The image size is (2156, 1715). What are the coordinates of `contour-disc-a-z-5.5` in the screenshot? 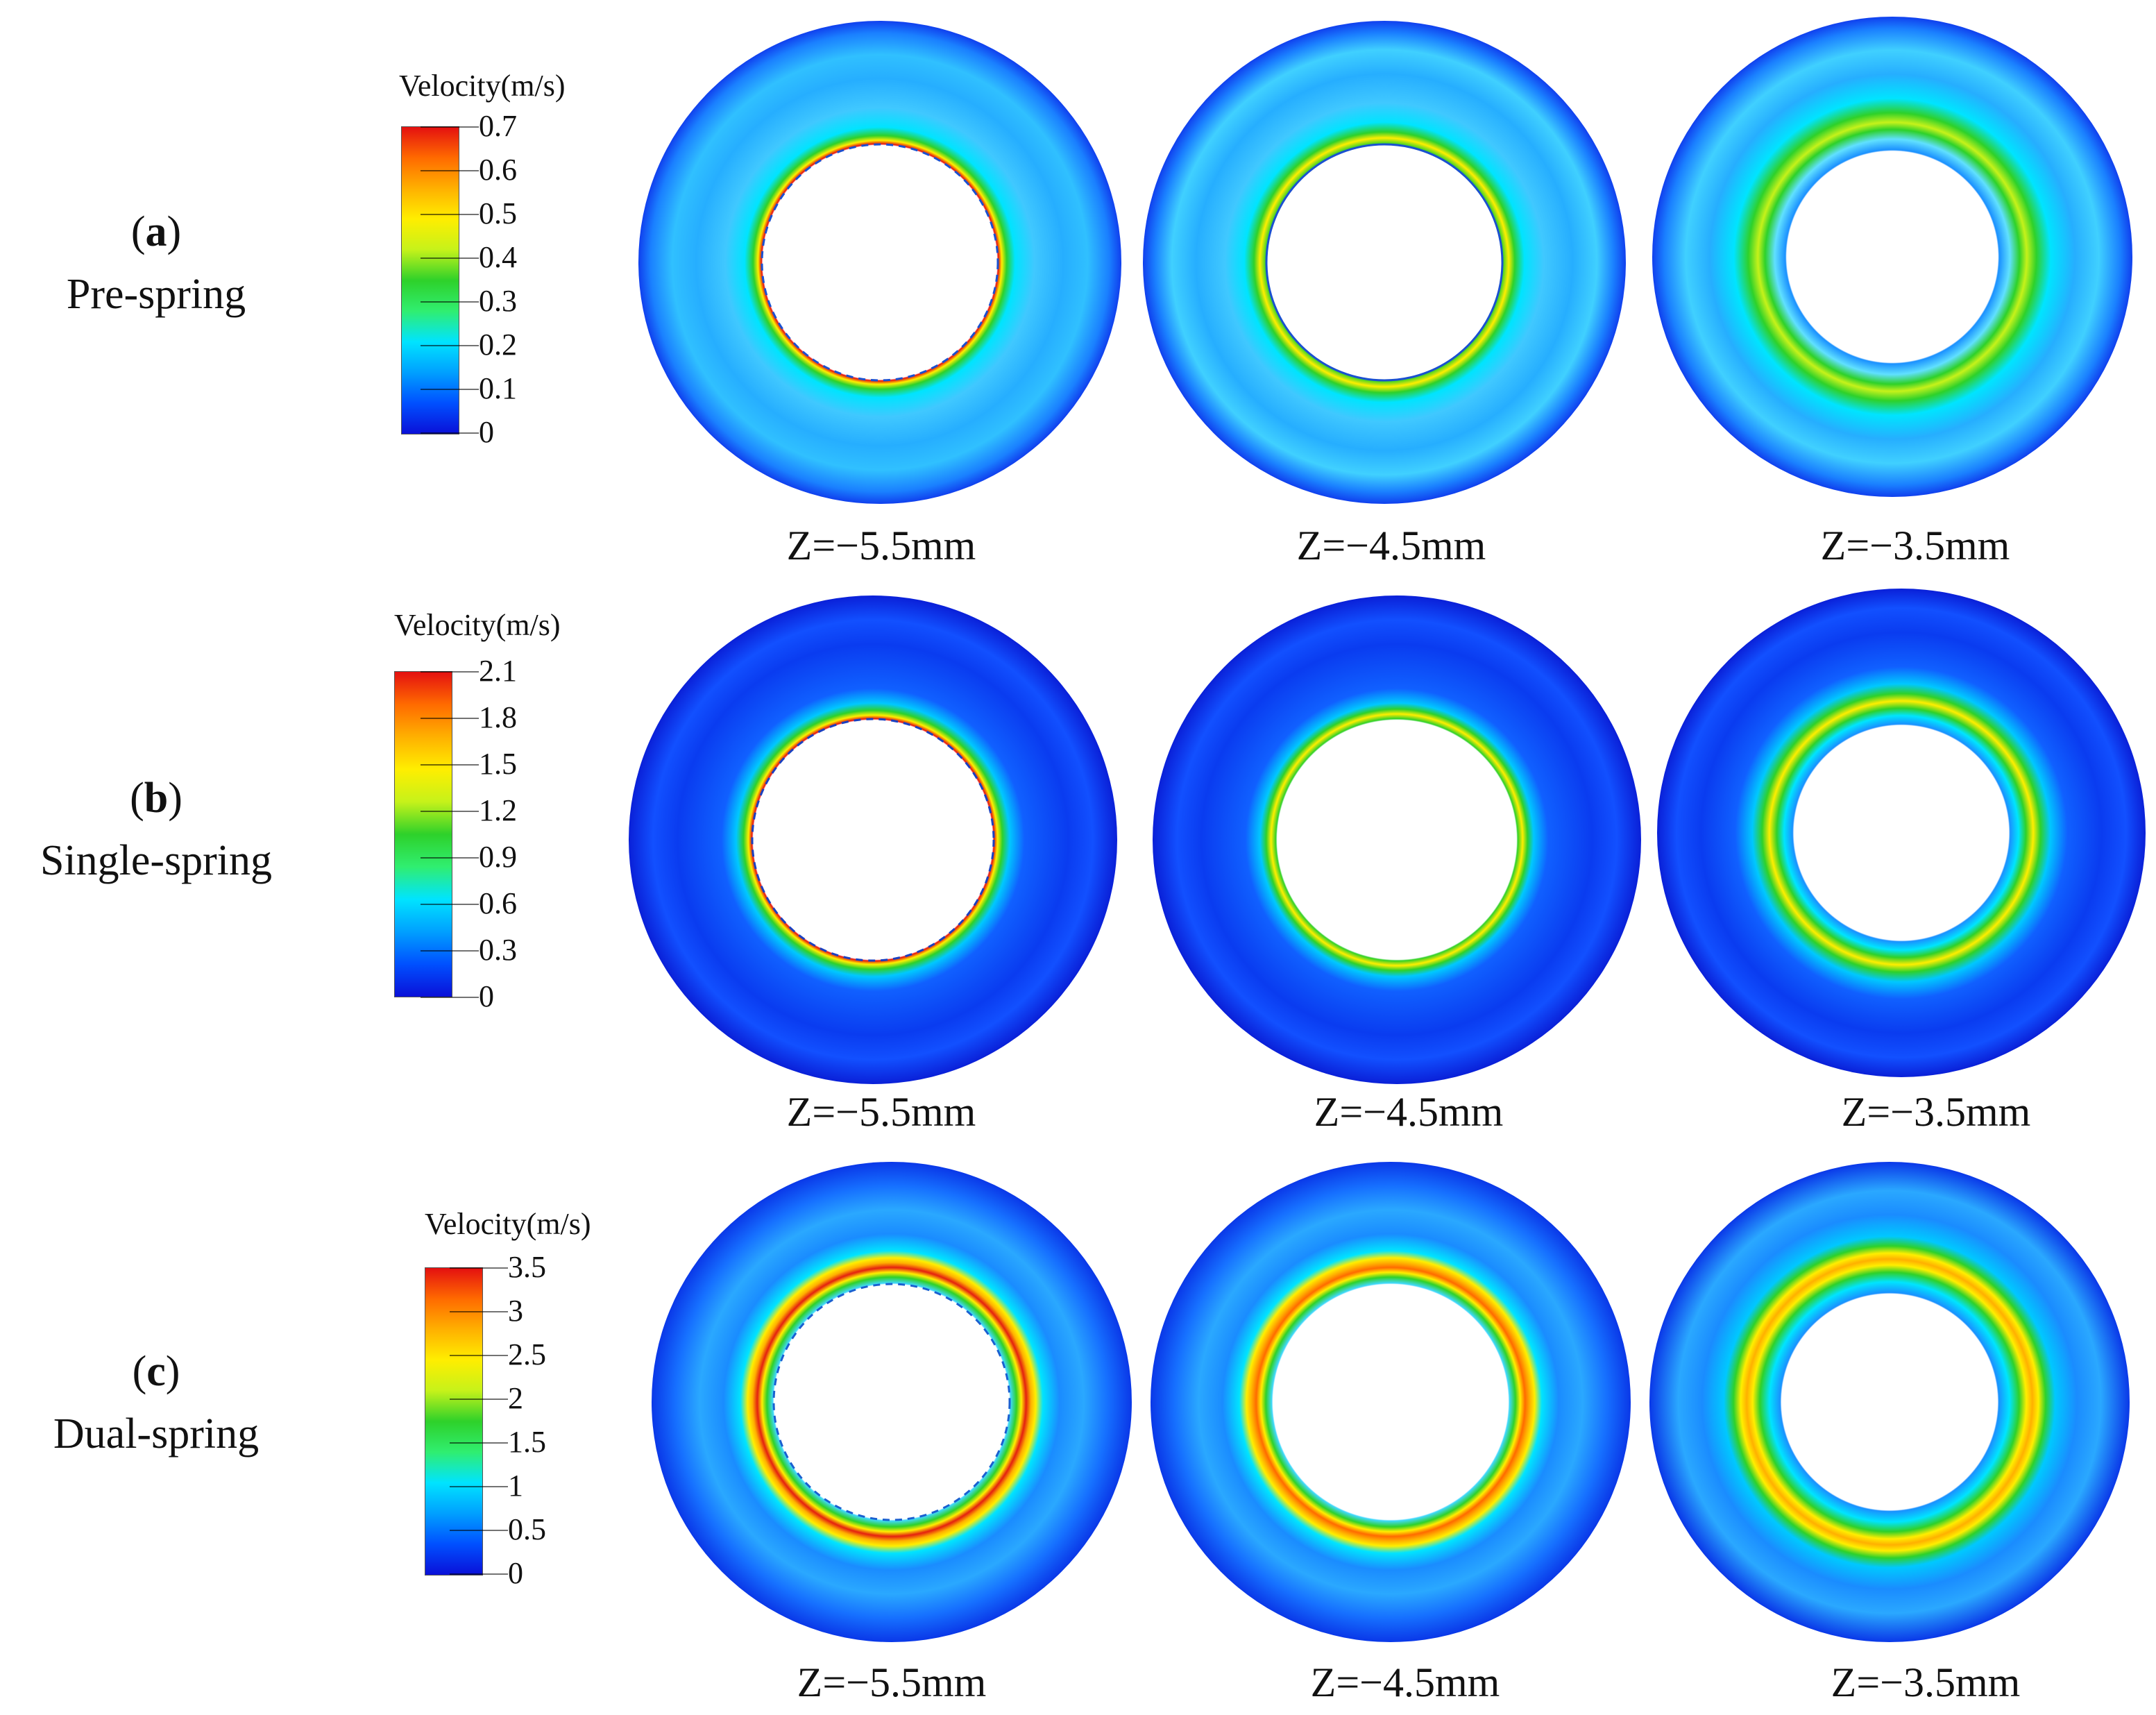 It's located at (879, 262).